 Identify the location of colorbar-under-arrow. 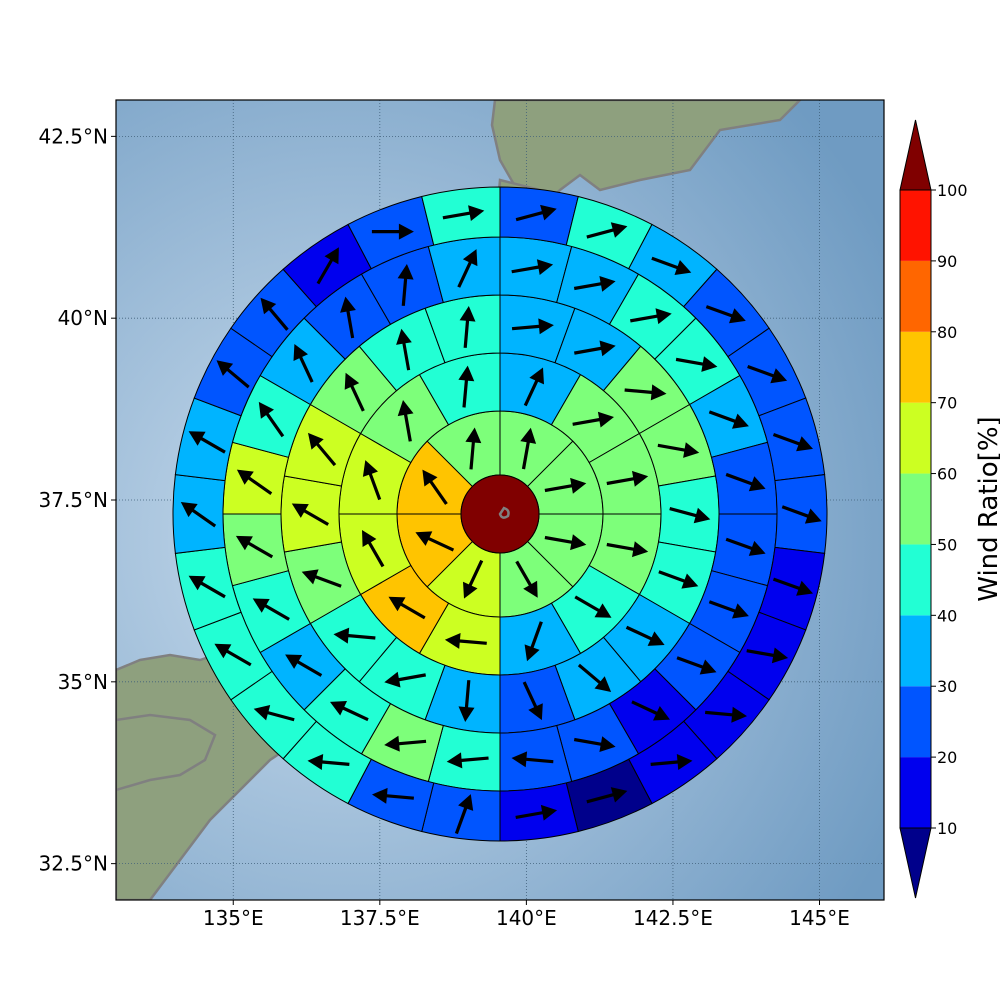
(915, 863).